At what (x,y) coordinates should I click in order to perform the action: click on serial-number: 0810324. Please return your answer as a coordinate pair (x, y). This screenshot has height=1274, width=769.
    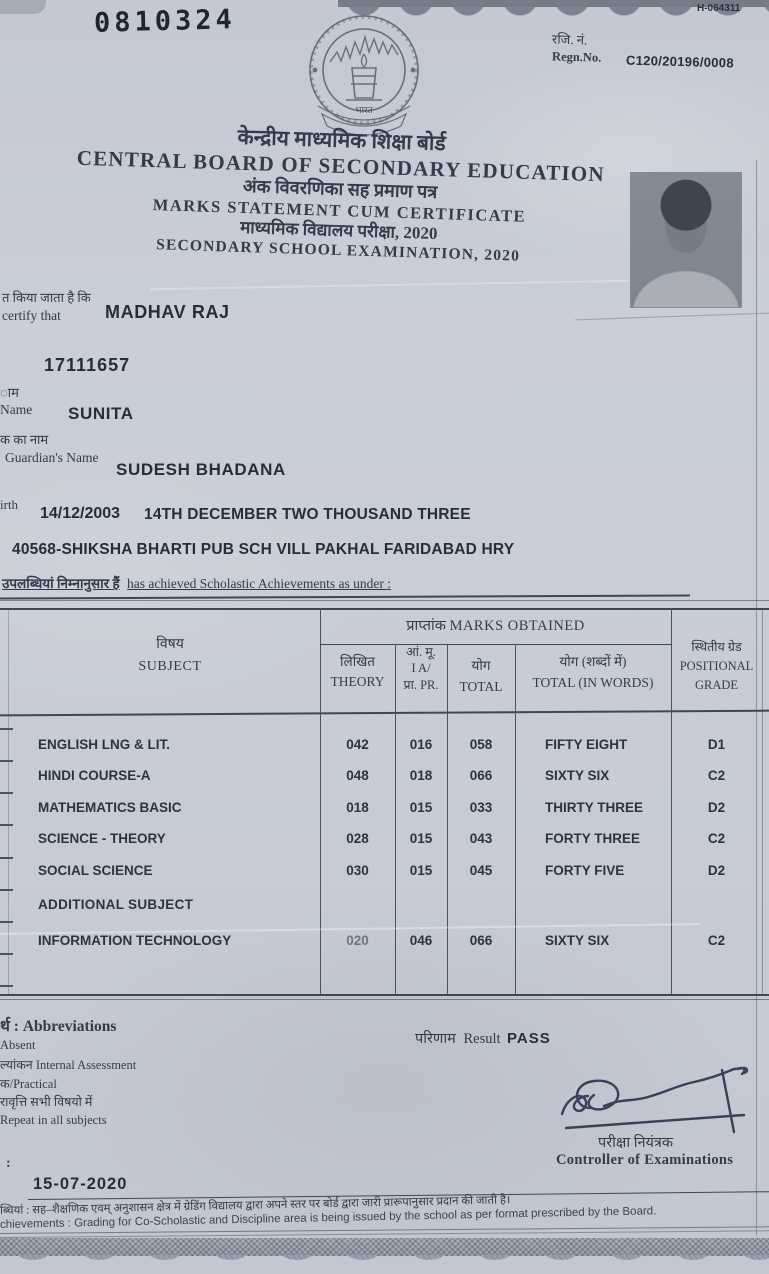
    Looking at the image, I should click on (165, 21).